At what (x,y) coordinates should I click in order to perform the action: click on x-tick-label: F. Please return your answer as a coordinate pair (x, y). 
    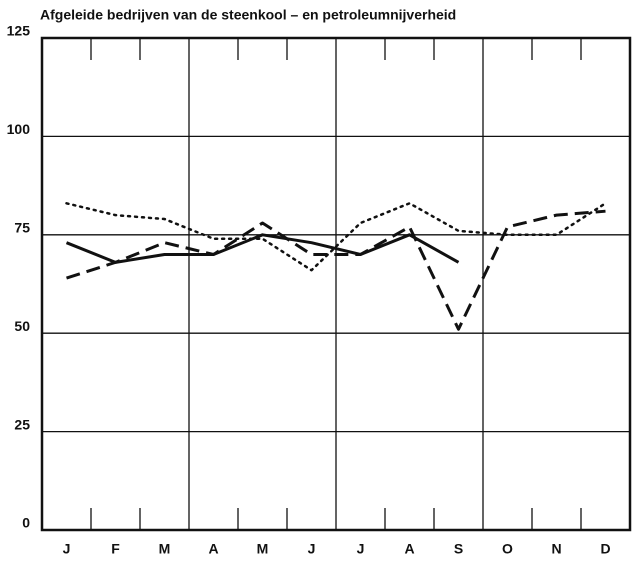
    Looking at the image, I should click on (115, 549).